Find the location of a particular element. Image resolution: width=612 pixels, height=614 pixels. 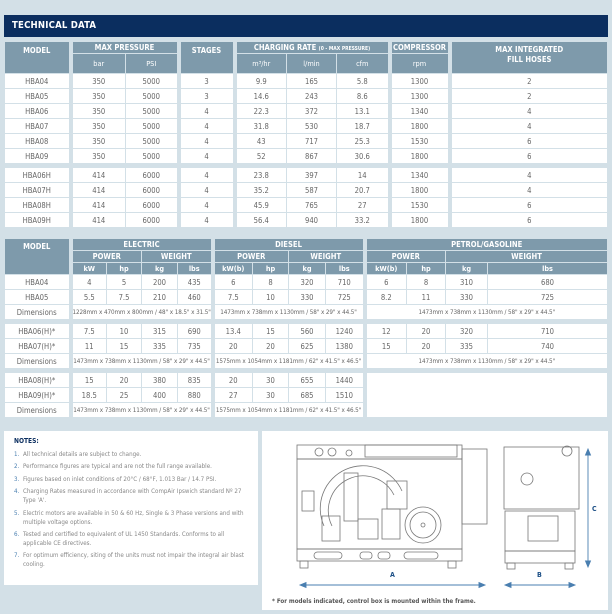

header-kg: kg is located at coordinates (159, 268).